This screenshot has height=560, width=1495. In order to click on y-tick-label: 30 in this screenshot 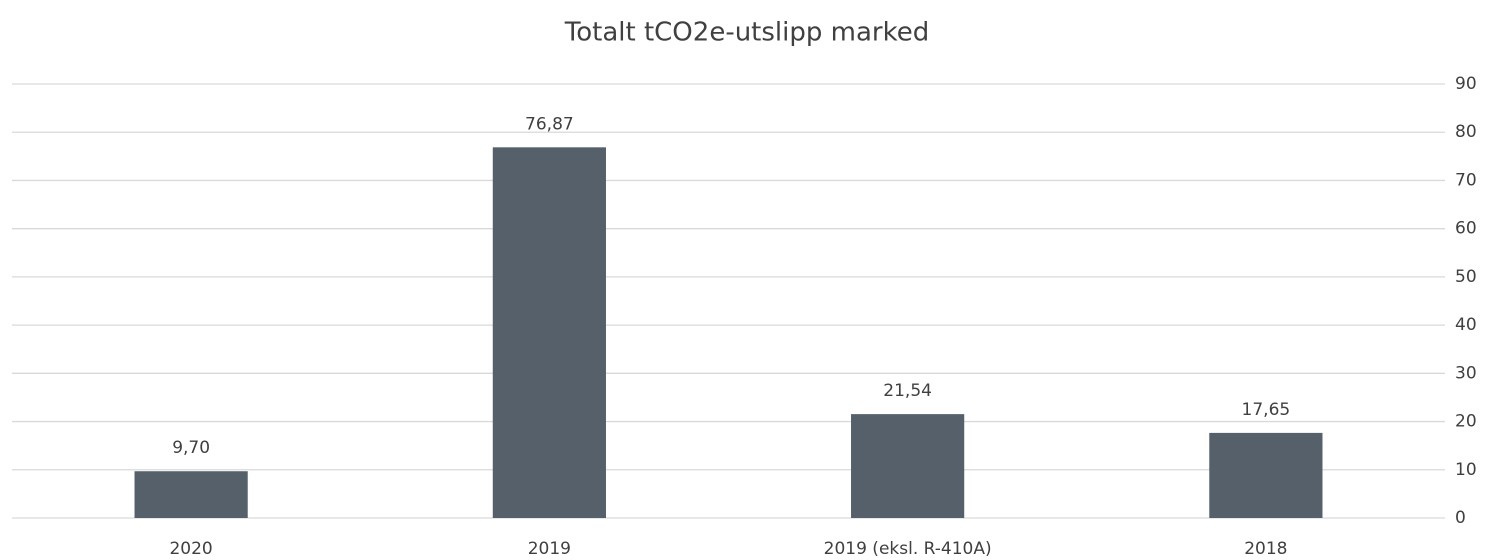, I will do `click(1466, 373)`.